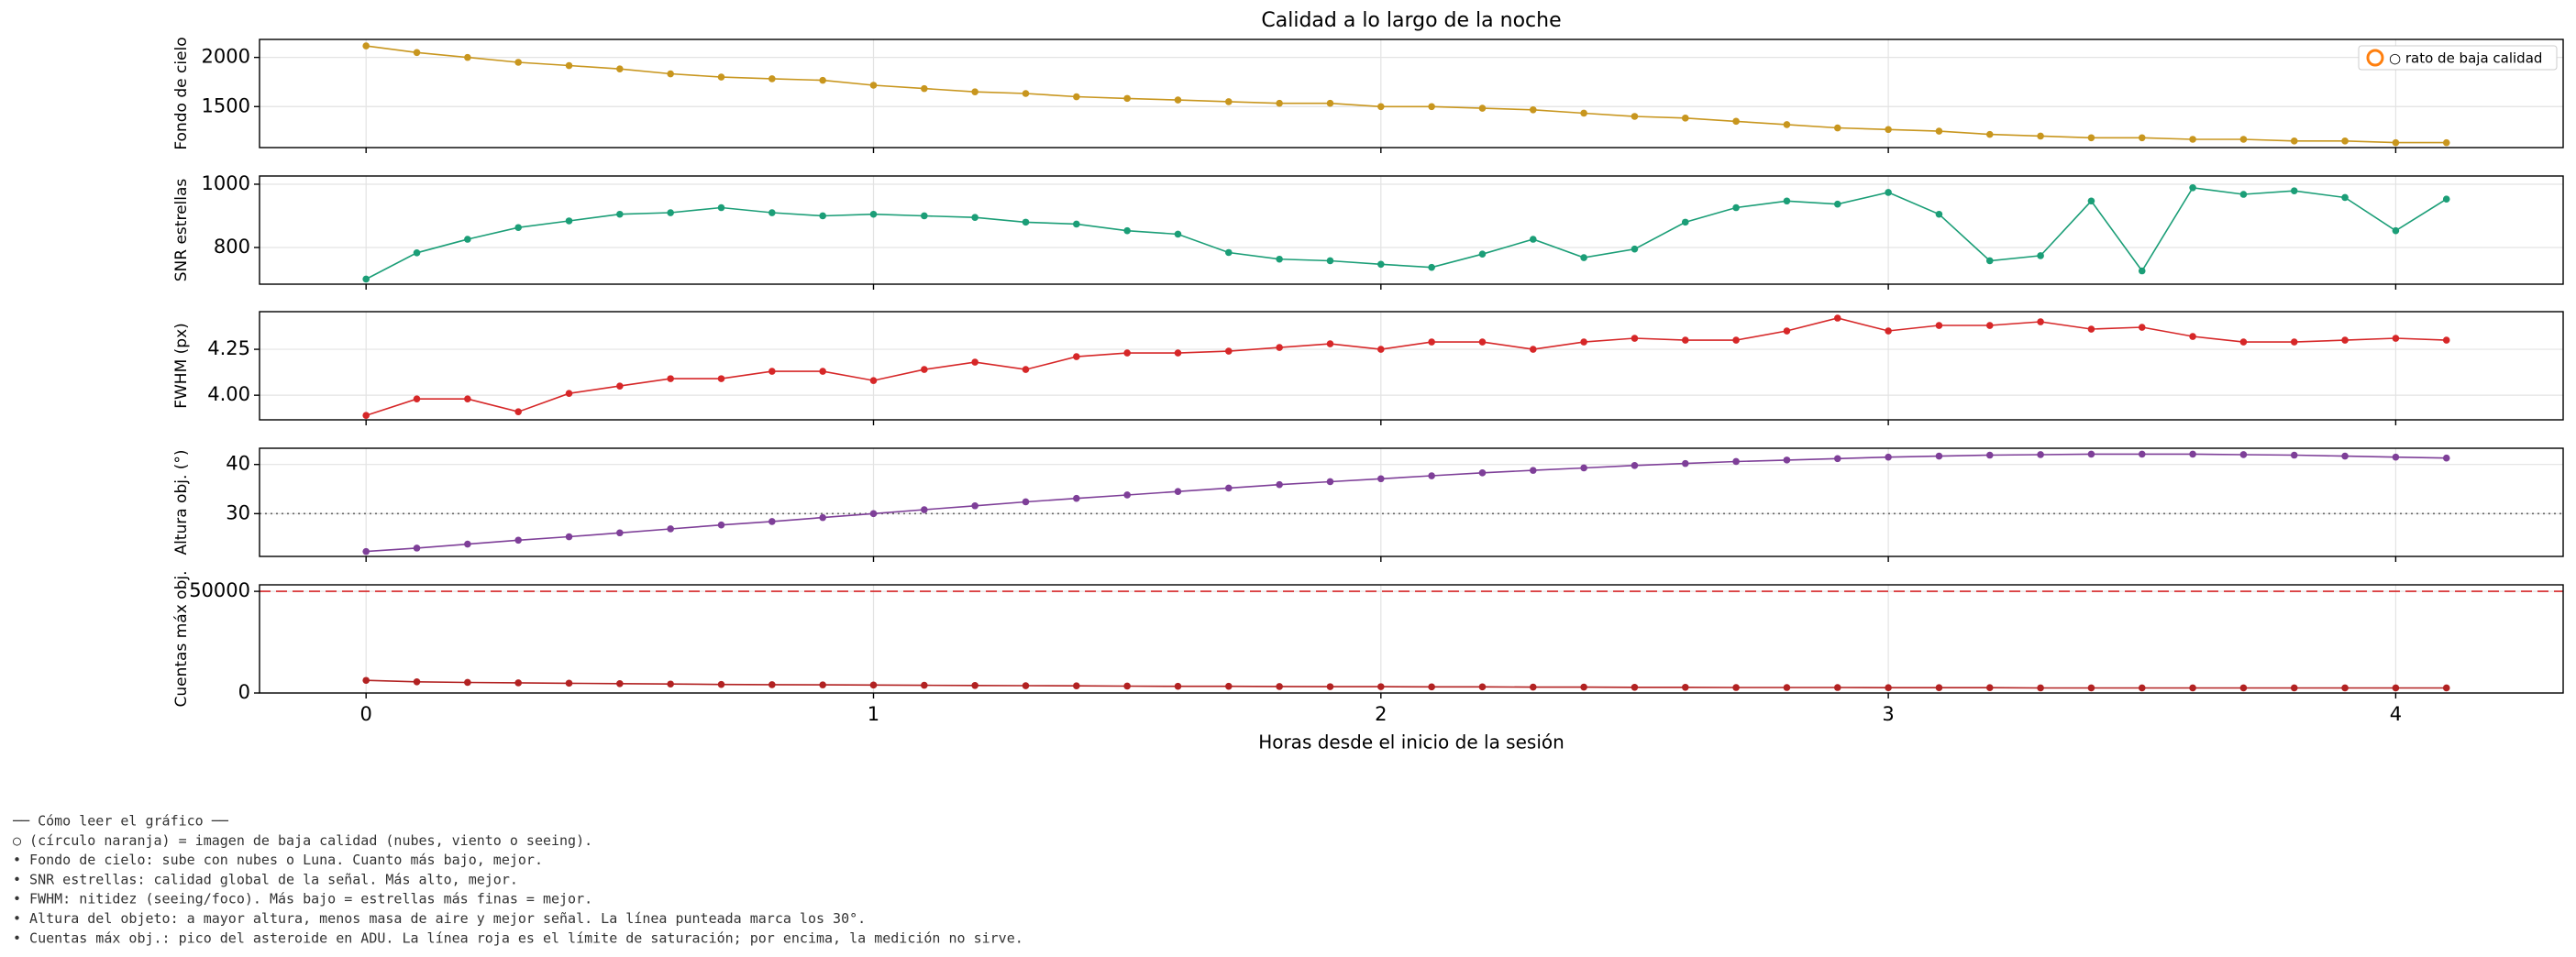  I want to click on y-tick-label: 4.25, so click(228, 348).